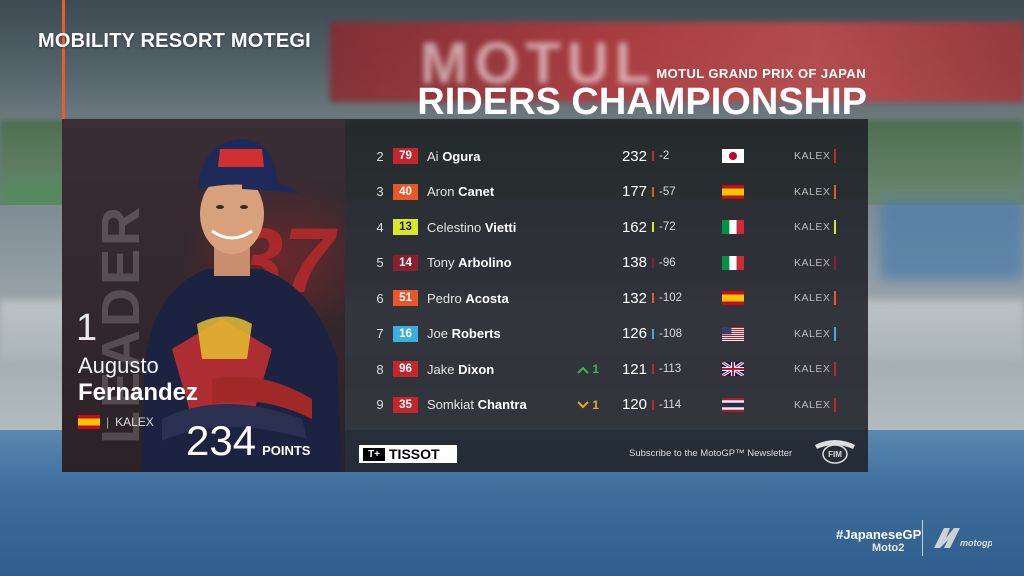 The width and height of the screenshot is (1024, 576). What do you see at coordinates (671, 333) in the screenshot?
I see `points-gap: -108` at bounding box center [671, 333].